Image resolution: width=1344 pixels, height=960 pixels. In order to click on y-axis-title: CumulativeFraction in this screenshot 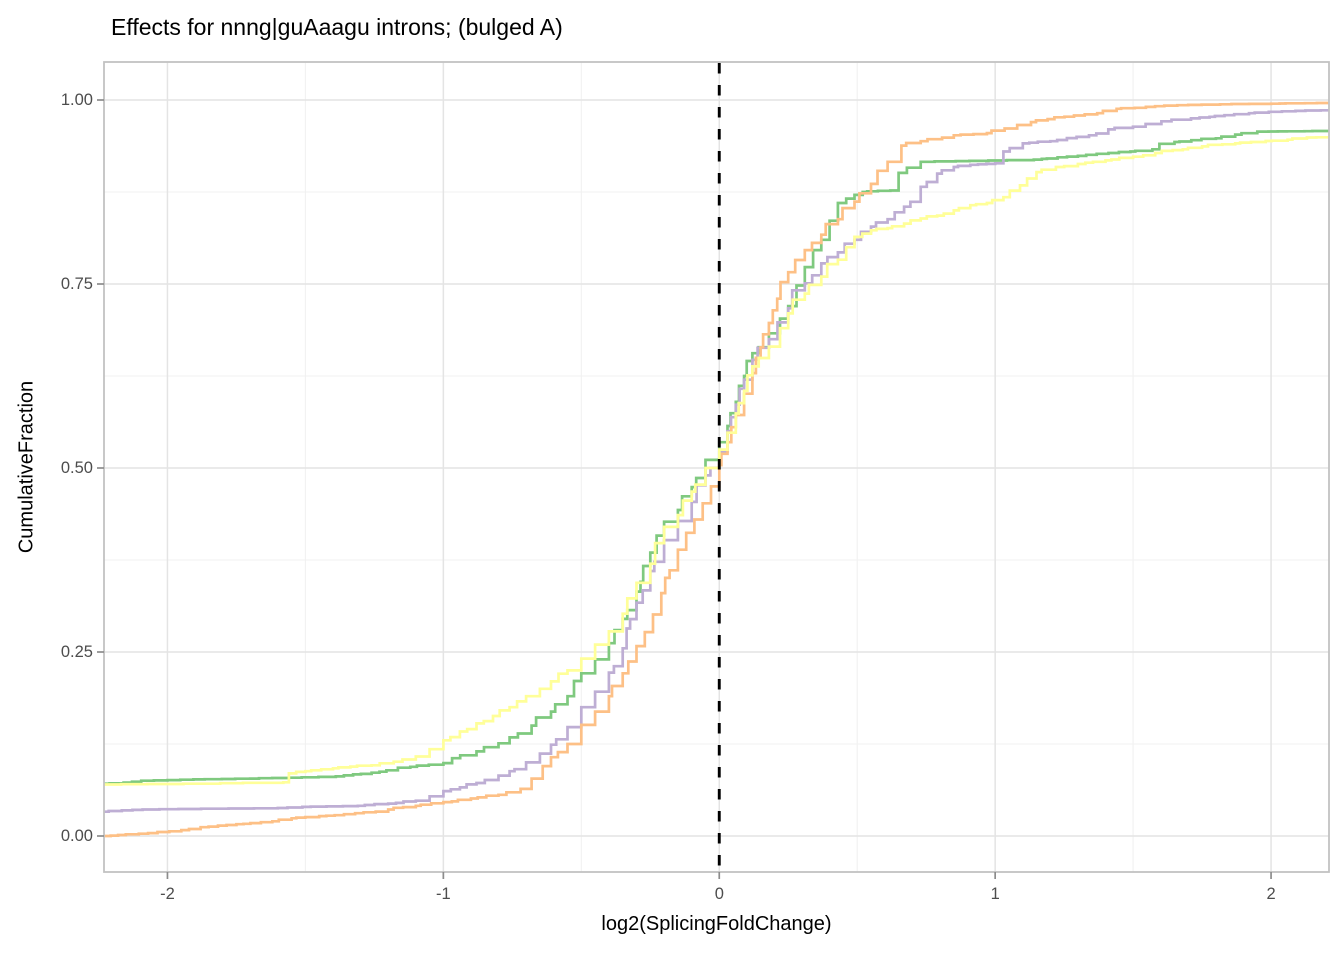, I will do `click(26, 467)`.